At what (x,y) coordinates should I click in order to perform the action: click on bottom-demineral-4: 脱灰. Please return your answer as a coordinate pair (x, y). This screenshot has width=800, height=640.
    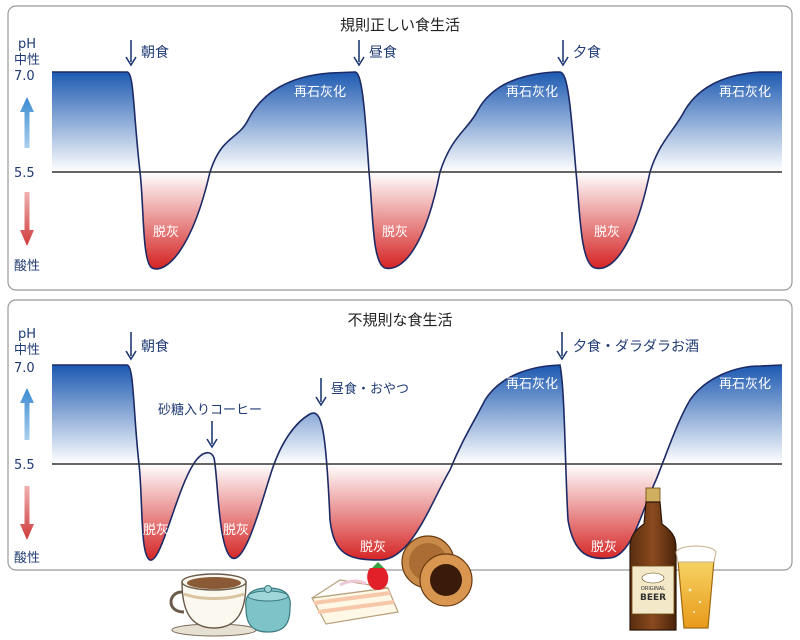
    Looking at the image, I should click on (604, 547).